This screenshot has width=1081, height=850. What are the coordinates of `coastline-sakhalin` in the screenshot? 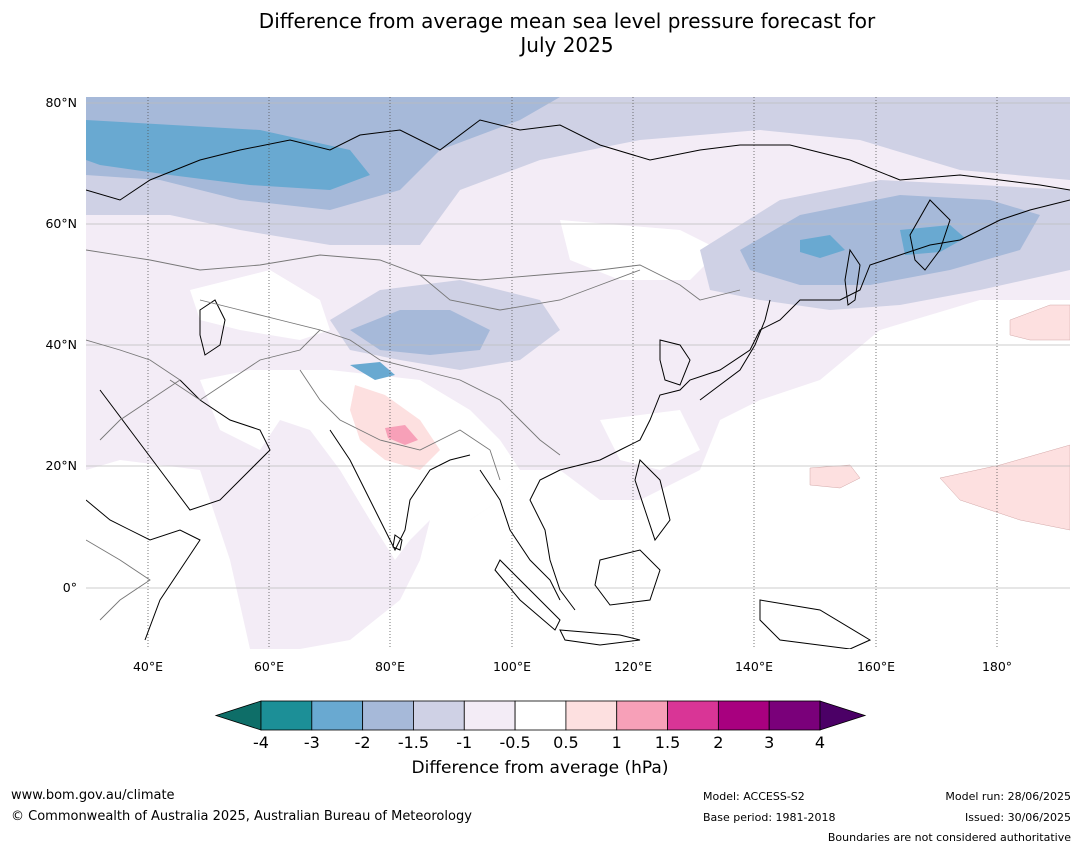 It's located at (852, 277).